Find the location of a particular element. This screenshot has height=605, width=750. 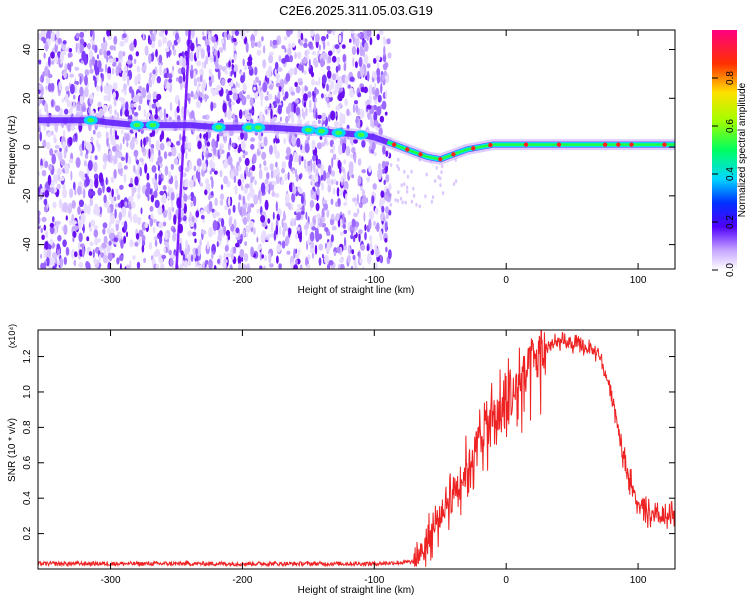

ridge-hotspot is located at coordinates (526, 144).